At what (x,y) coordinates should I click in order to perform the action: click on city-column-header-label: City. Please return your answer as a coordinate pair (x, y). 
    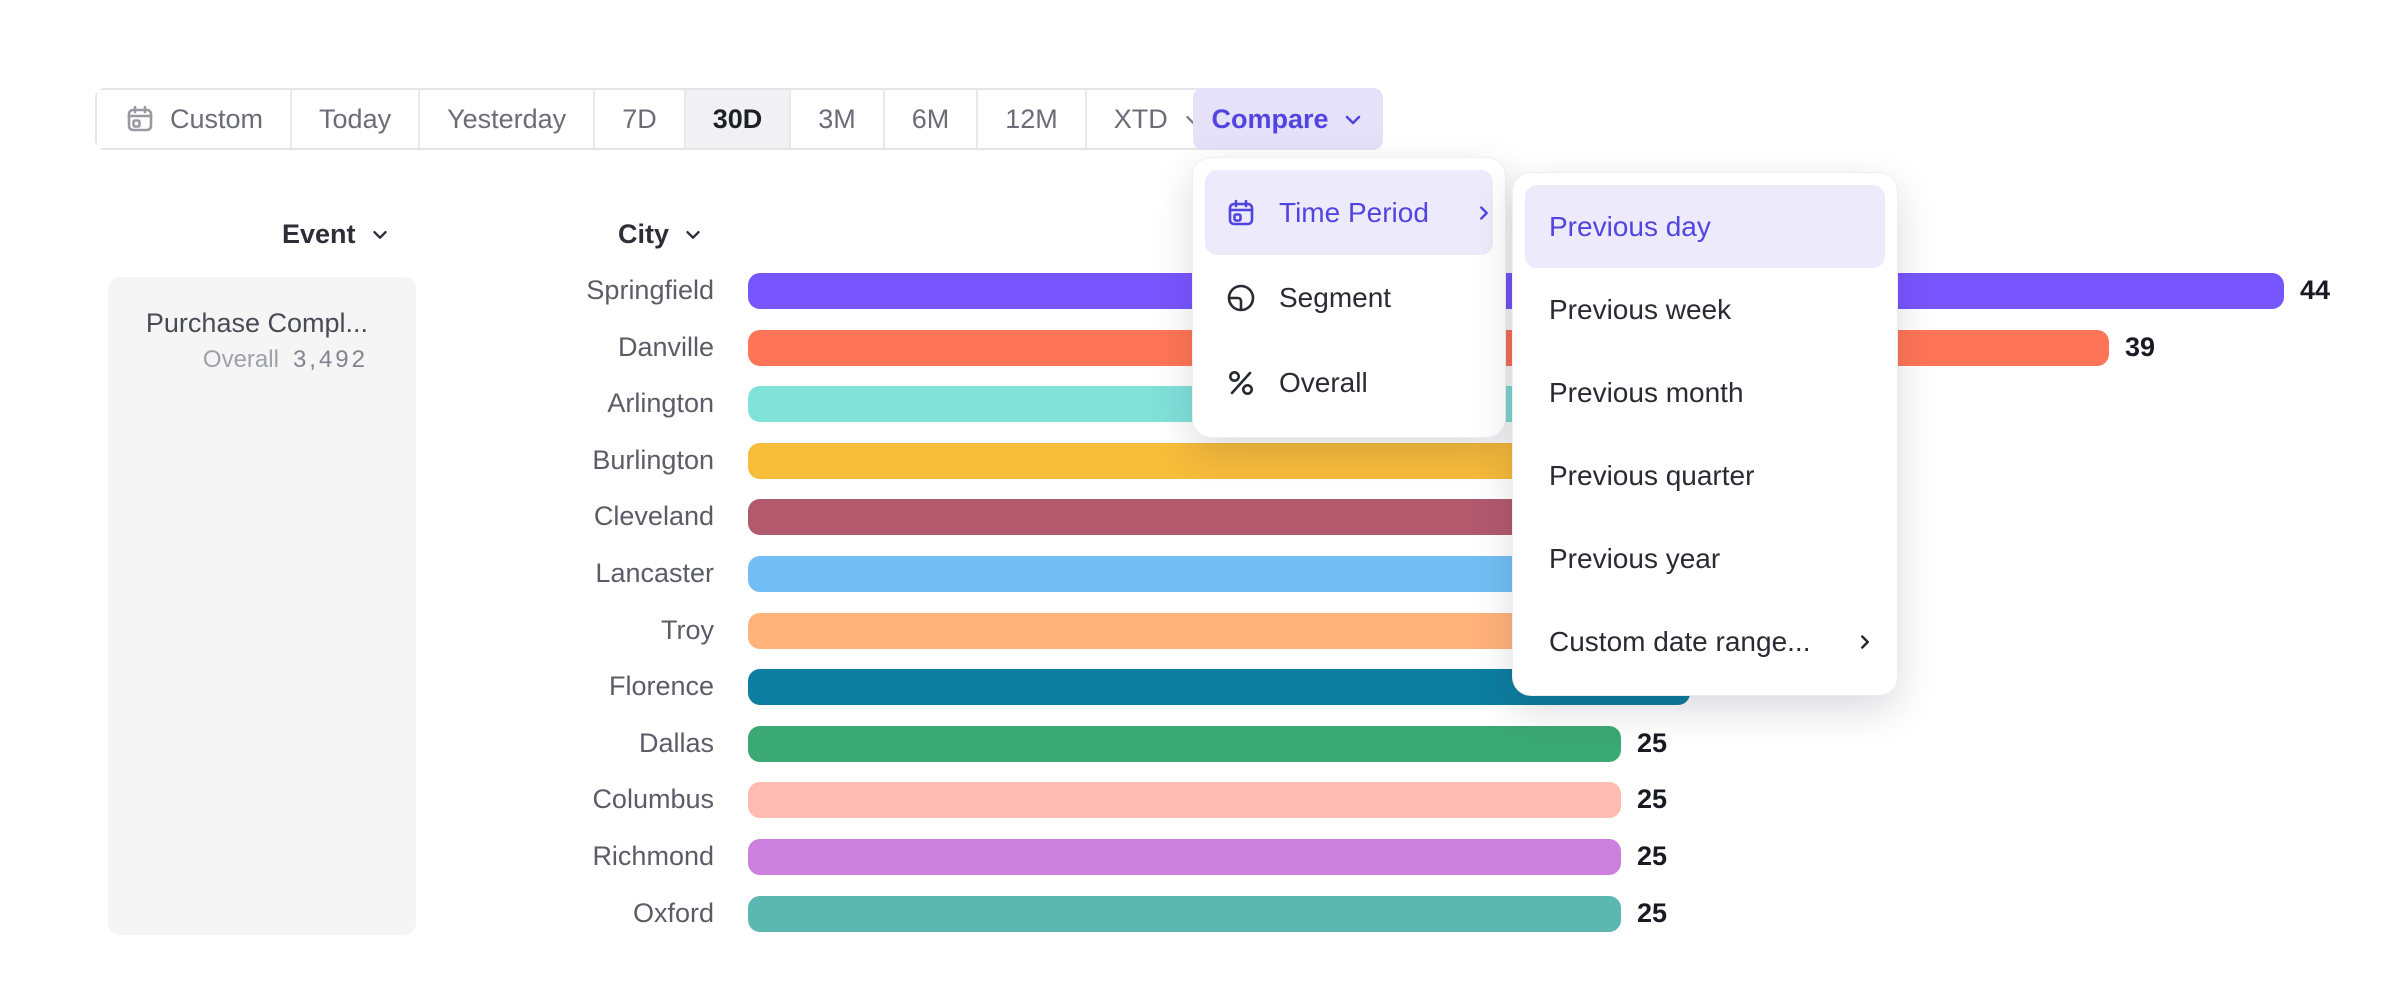
    Looking at the image, I should click on (644, 233).